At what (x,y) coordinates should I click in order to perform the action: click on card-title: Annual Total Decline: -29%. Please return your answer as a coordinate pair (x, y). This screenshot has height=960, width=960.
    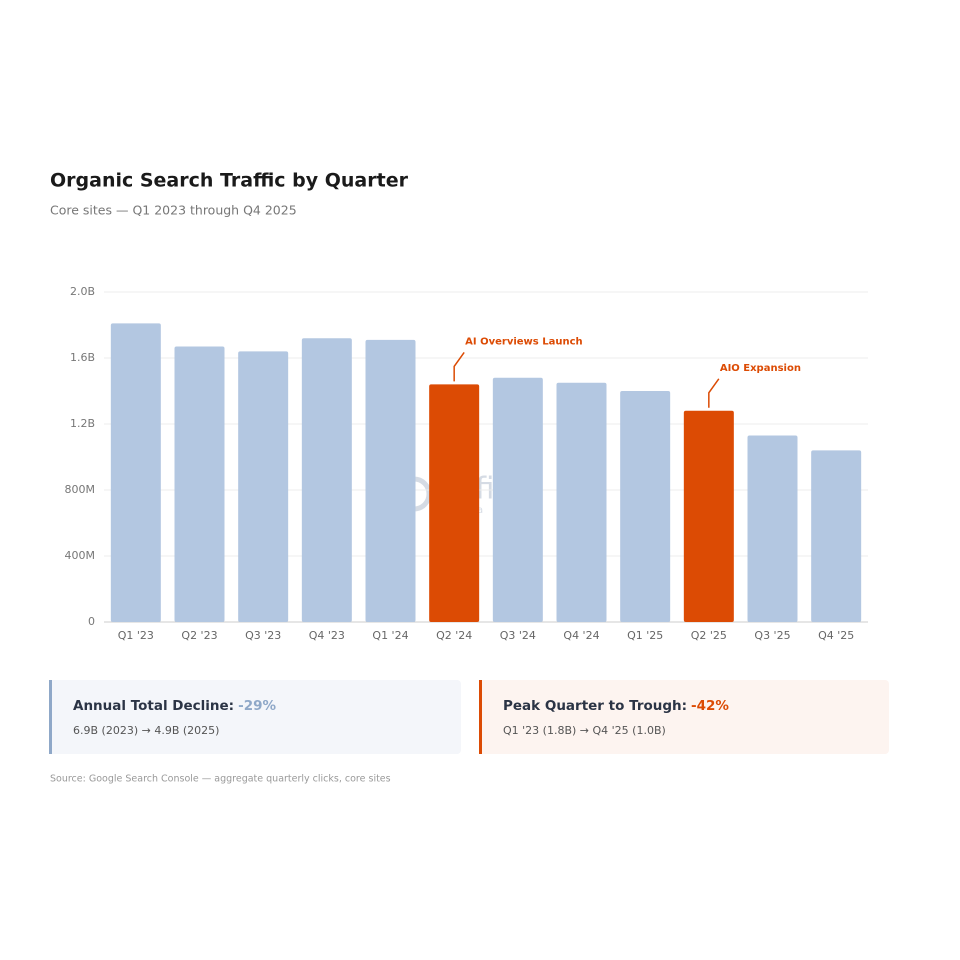
    Looking at the image, I should click on (174, 706).